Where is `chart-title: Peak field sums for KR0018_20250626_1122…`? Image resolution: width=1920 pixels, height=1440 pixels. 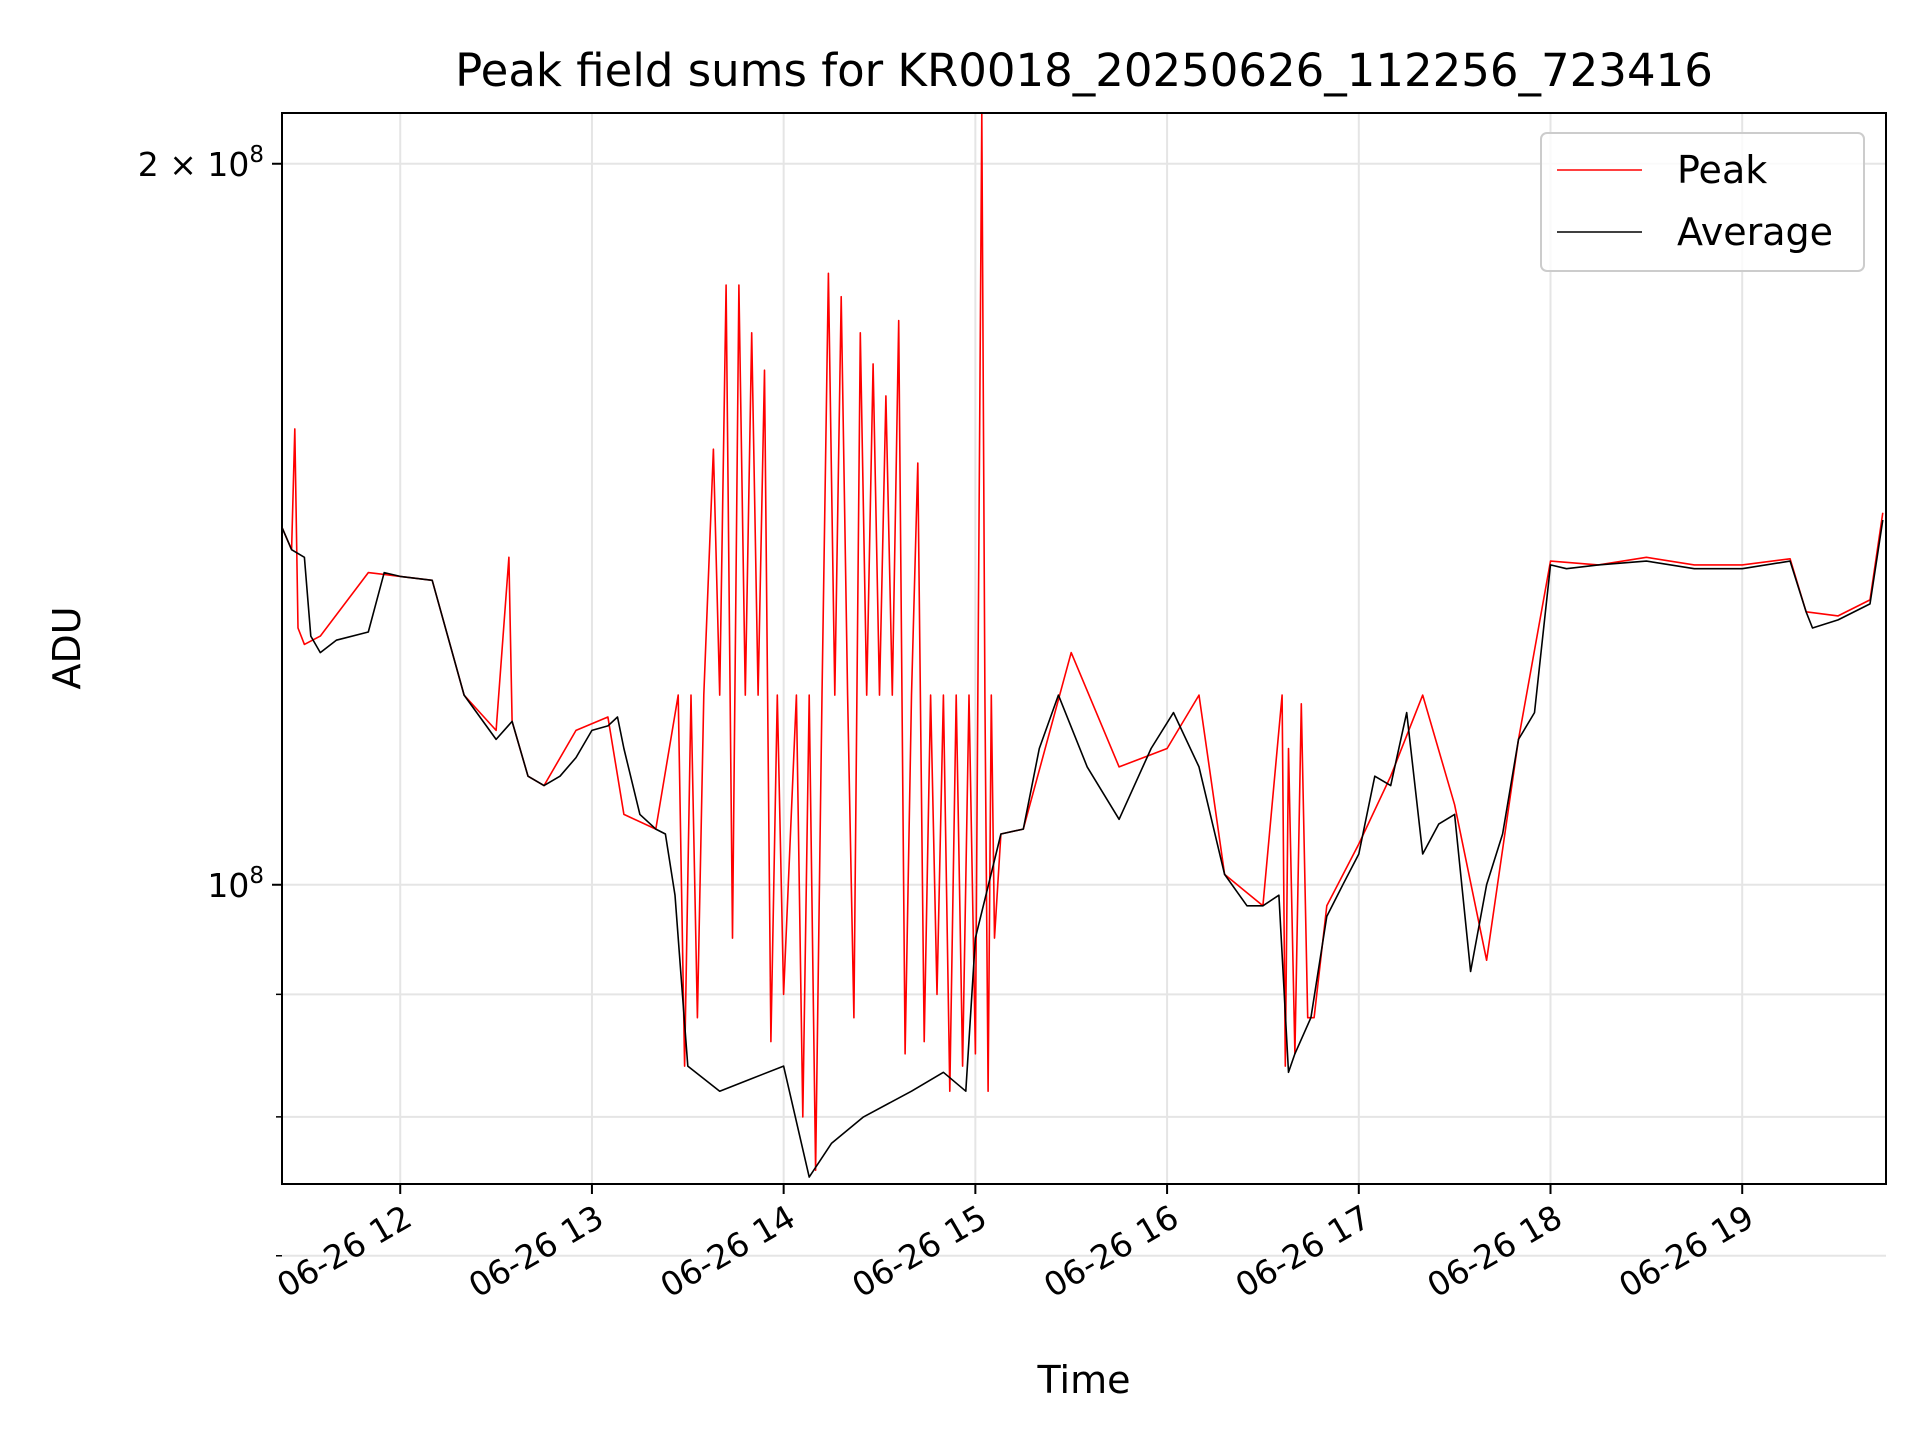 chart-title: Peak field sums for KR0018_20250626_1122… is located at coordinates (1084, 70).